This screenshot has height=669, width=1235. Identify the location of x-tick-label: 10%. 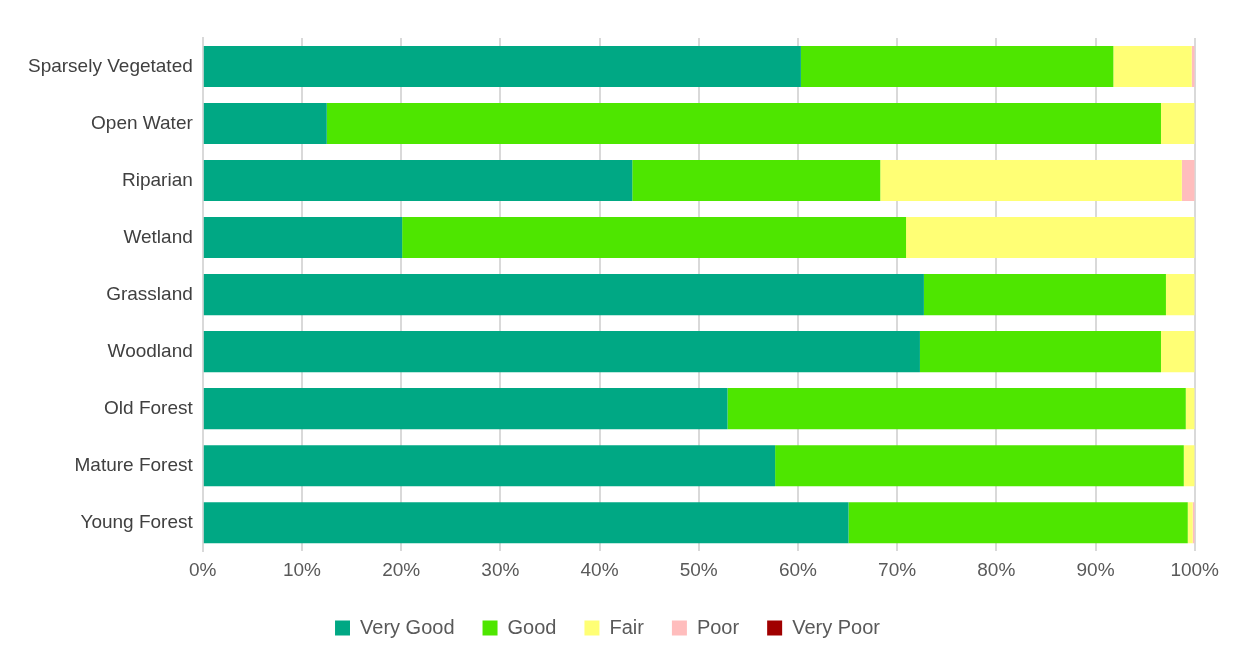
(302, 569).